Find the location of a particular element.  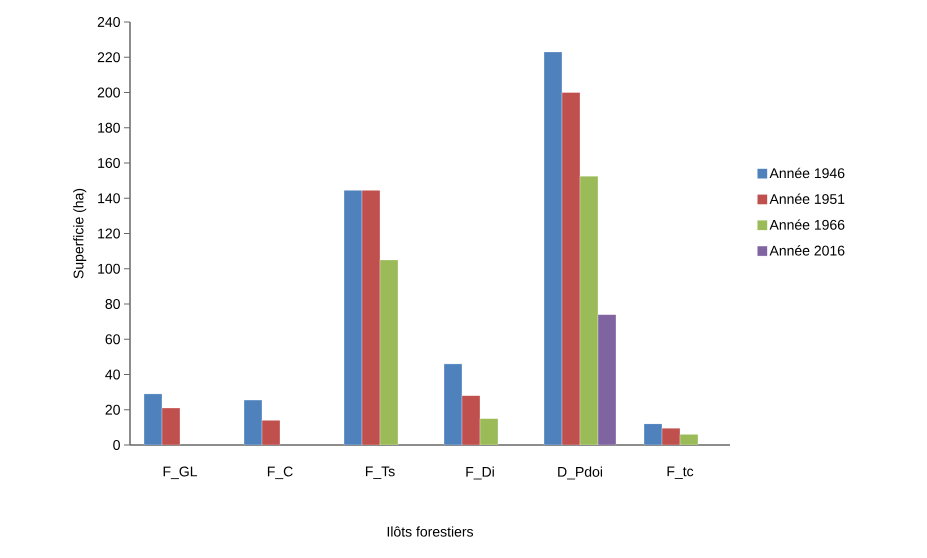

y-tick-label: 220 is located at coordinates (109, 57).